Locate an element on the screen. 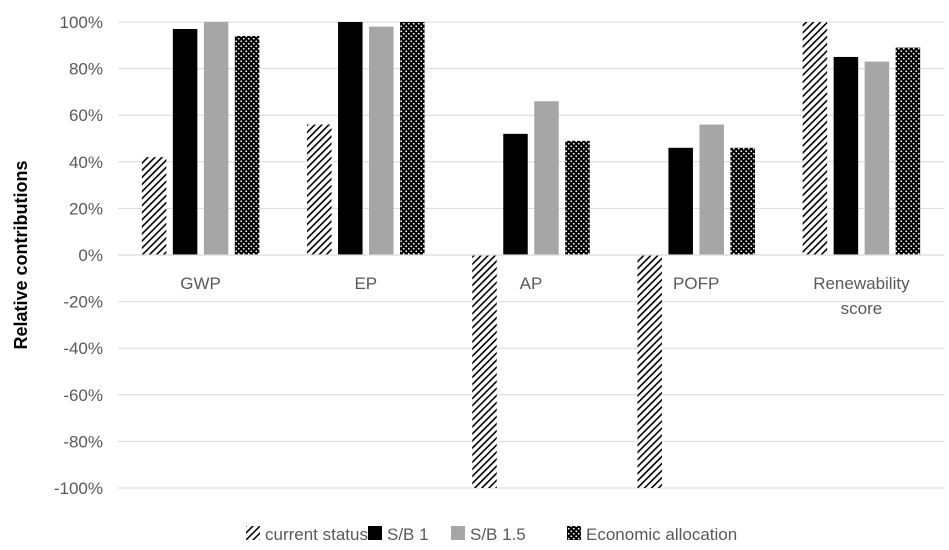 This screenshot has width=949, height=550. bar-current-status-ap is located at coordinates (484, 371).